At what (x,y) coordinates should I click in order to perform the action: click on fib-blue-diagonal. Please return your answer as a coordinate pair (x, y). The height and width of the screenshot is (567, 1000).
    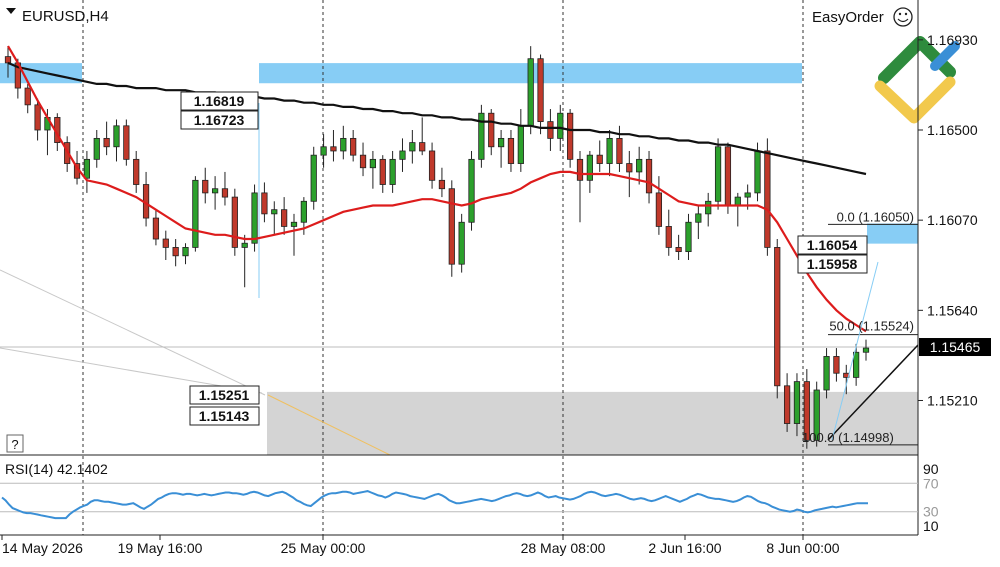
    Looking at the image, I should click on (855, 351).